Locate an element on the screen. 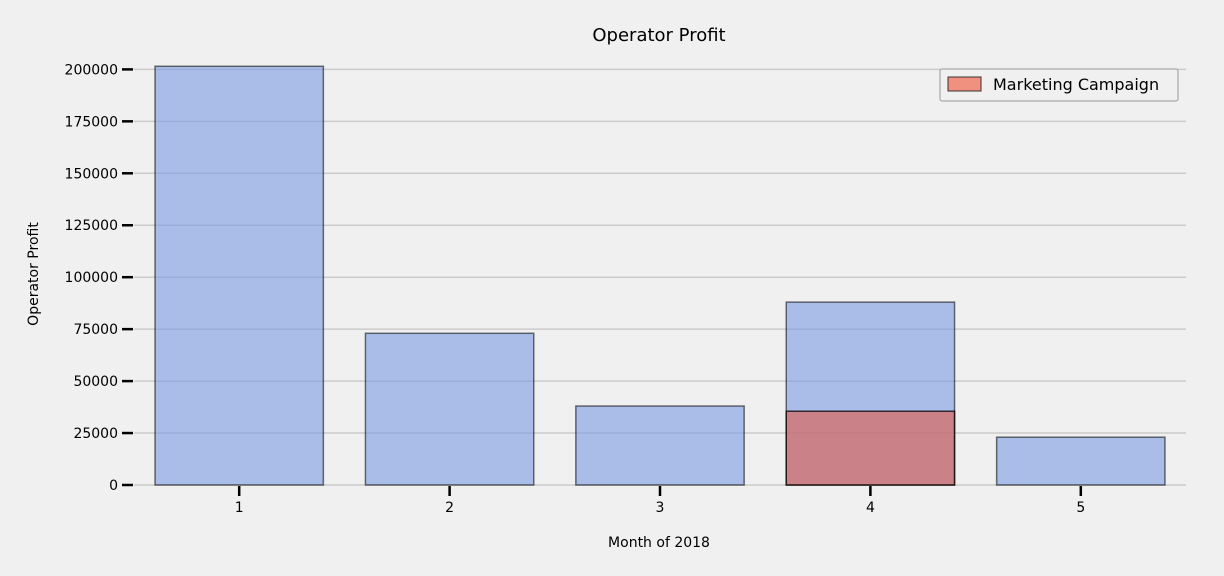  legend-label-marketing-campaign: Marketing Campaign is located at coordinates (1076, 84).